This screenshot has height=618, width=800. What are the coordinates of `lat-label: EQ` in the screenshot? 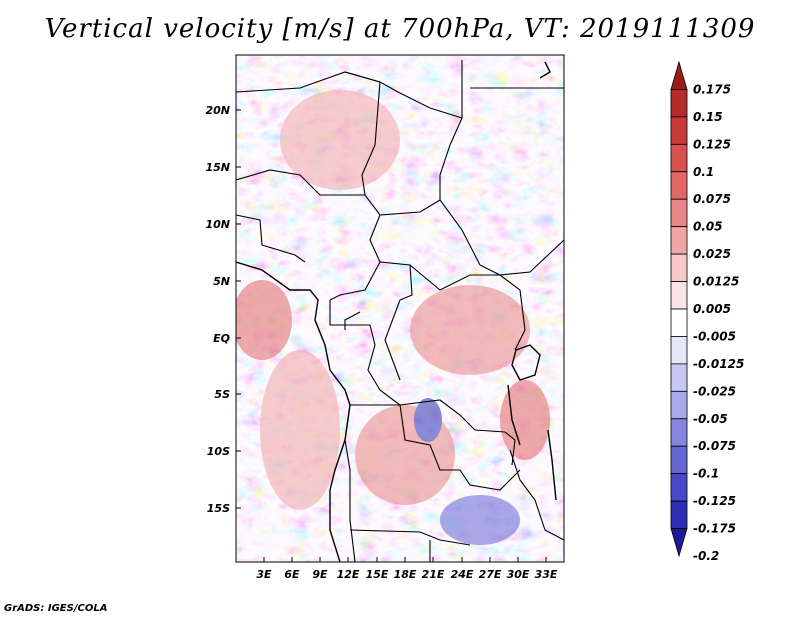 It's located at (221, 338).